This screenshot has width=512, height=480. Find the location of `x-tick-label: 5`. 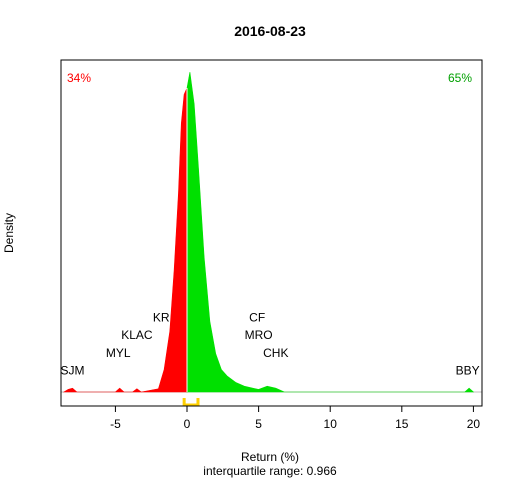

x-tick-label: 5 is located at coordinates (258, 424).